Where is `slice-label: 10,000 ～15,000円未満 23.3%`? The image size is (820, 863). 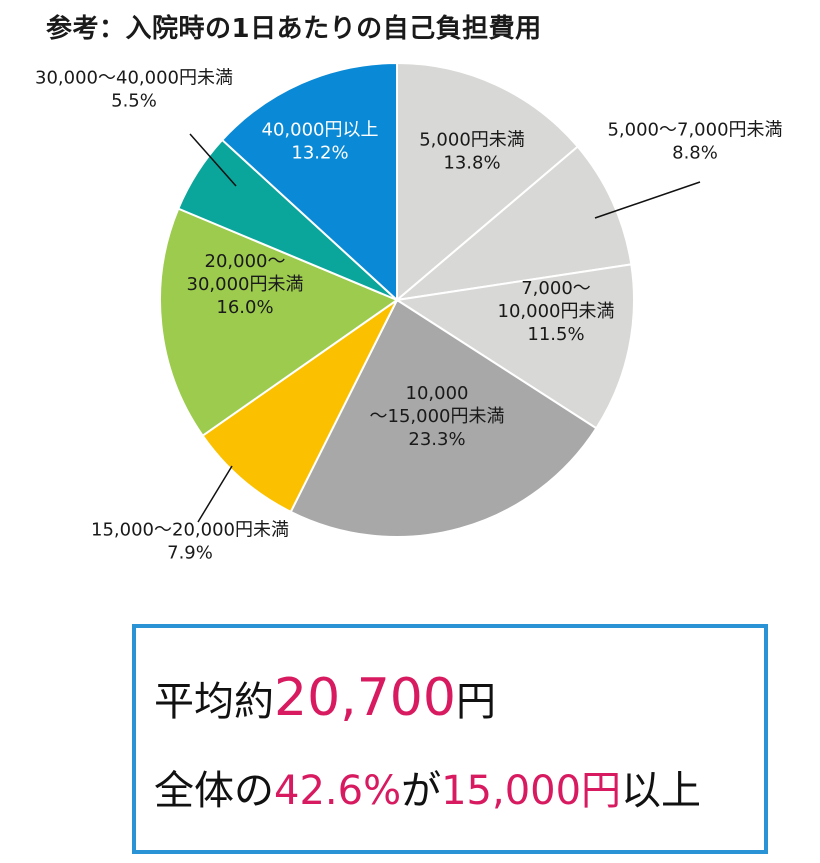
slice-label: 10,000 ～15,000円未満 23.3% is located at coordinates (437, 416).